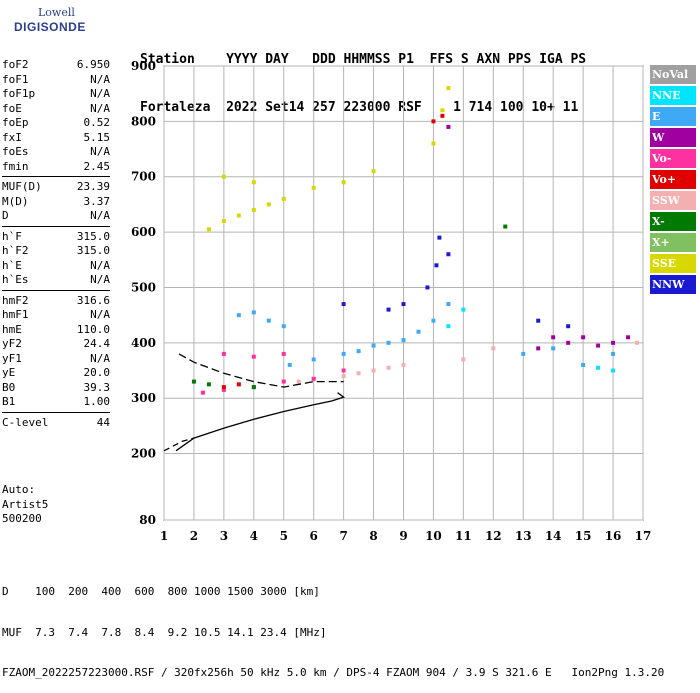 The height and width of the screenshot is (693, 700). Describe the element at coordinates (22, 518) in the screenshot. I see `auto-version: 500200` at that location.